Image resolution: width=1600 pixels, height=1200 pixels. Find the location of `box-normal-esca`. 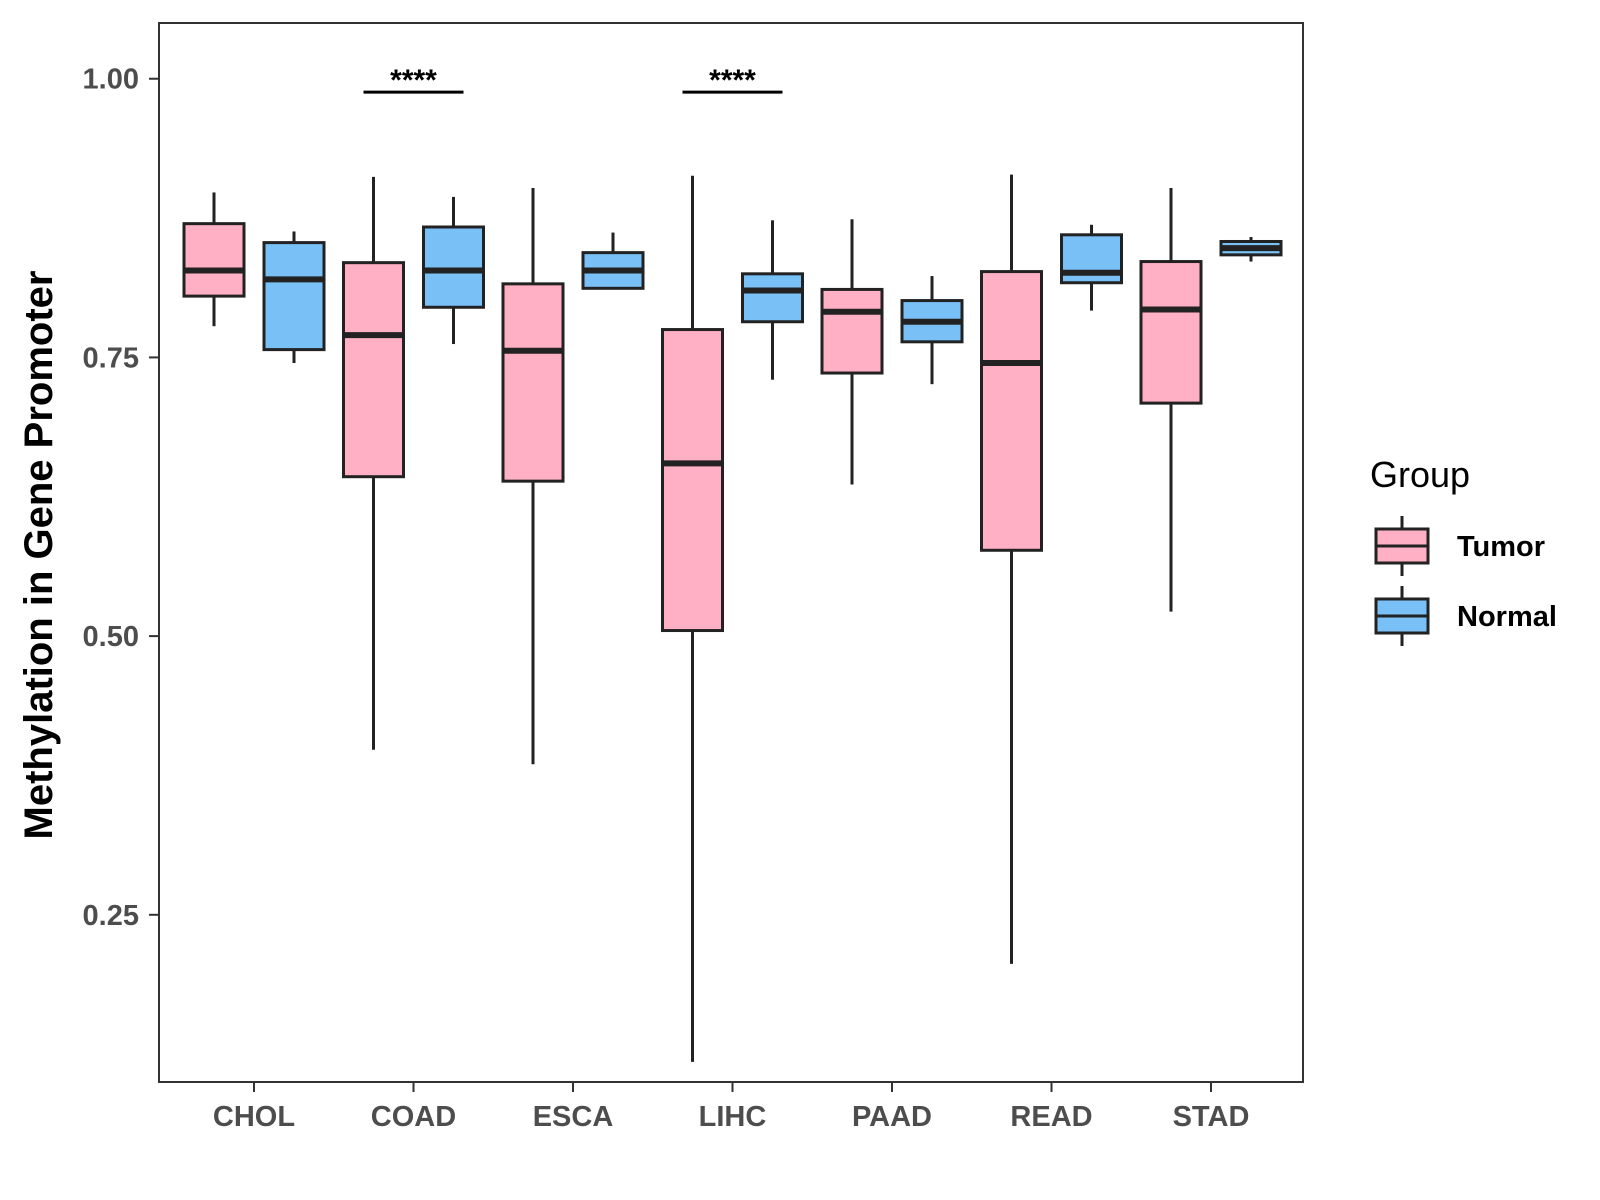

box-normal-esca is located at coordinates (613, 261).